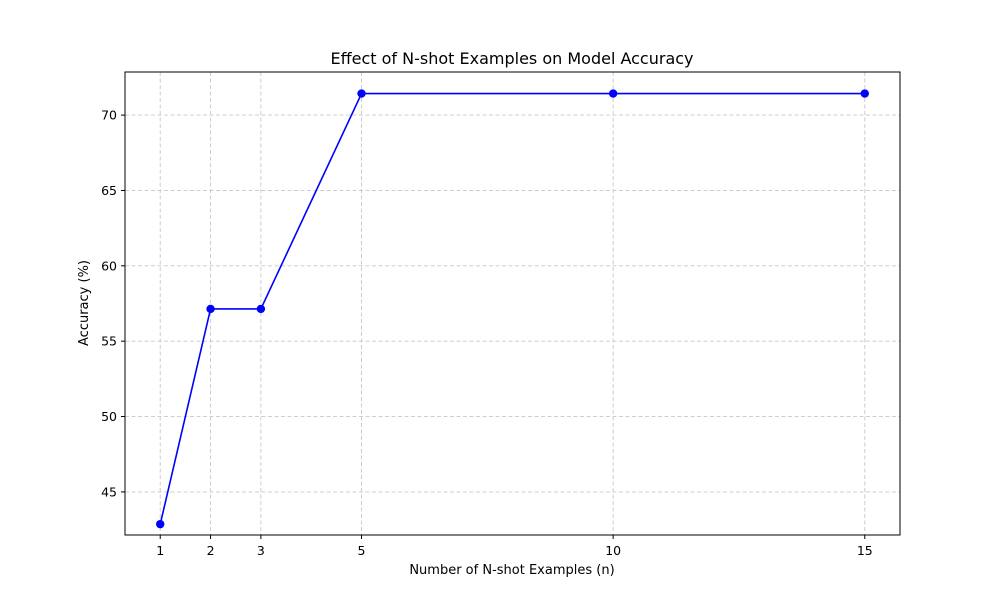 This screenshot has height=600, width=1000. Describe the element at coordinates (109, 115) in the screenshot. I see `y-tick-label: 70` at that location.